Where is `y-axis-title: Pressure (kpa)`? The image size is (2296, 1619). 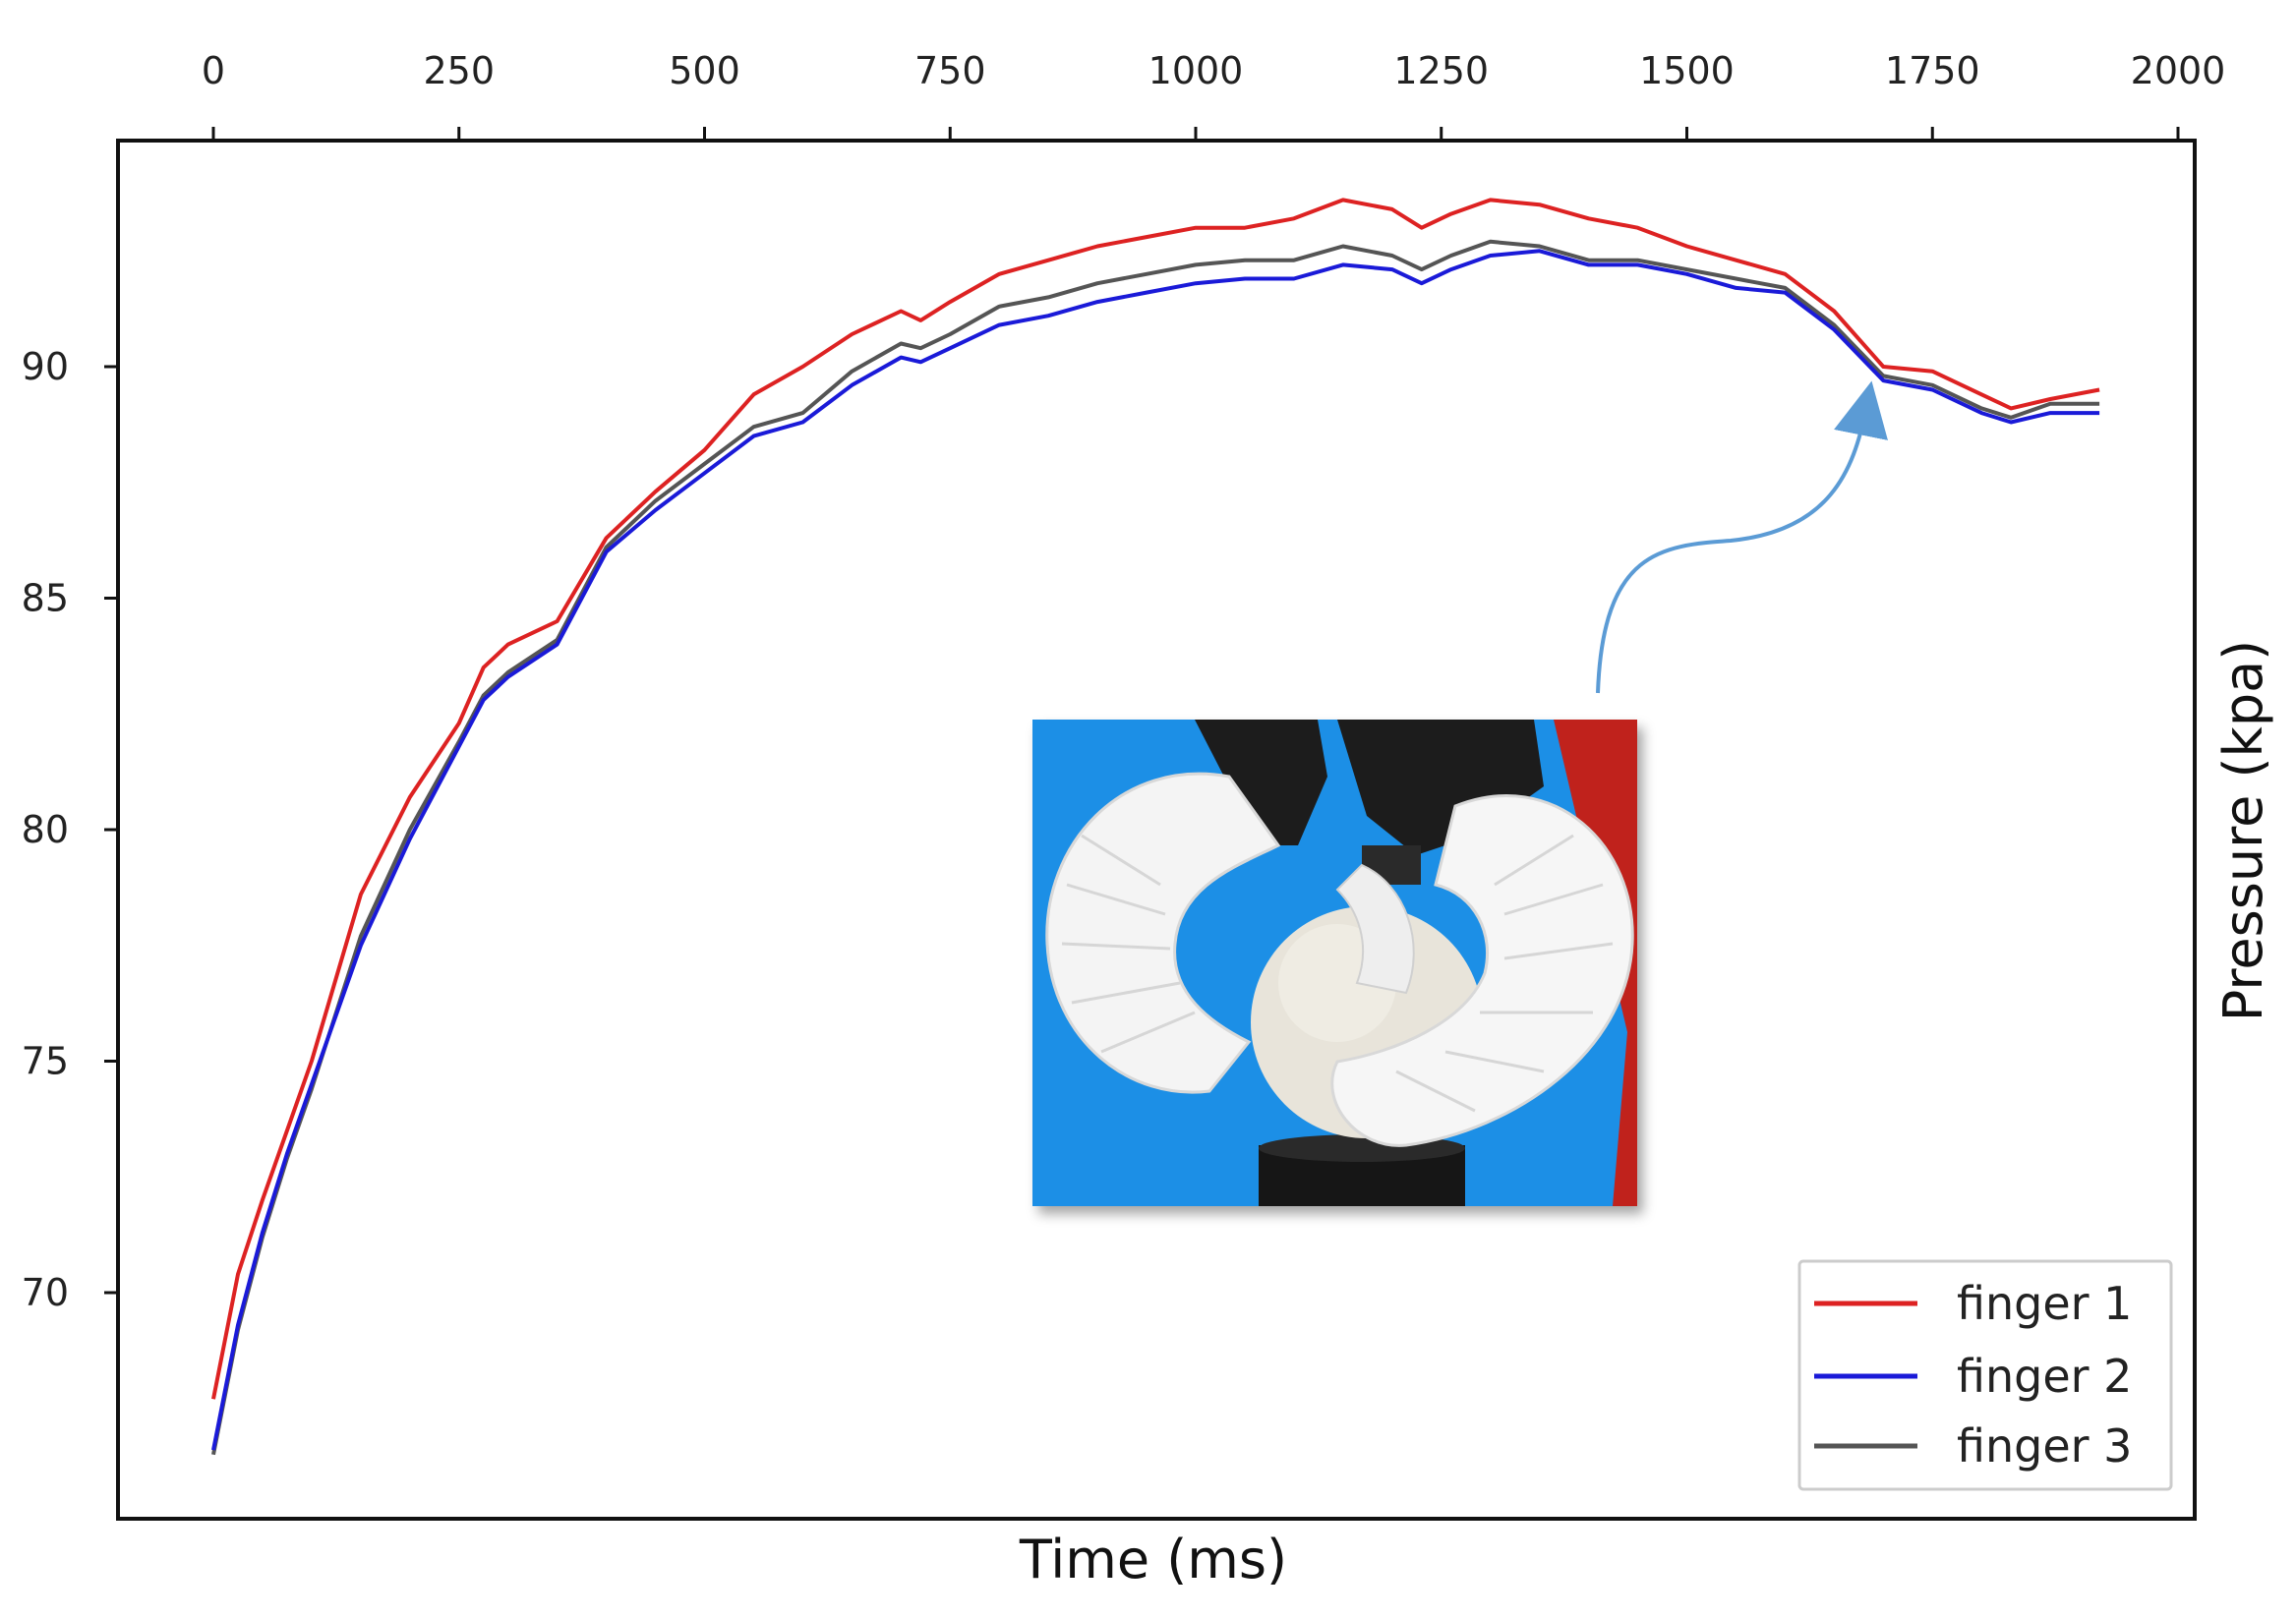 y-axis-title: Pressure (kpa) is located at coordinates (2243, 831).